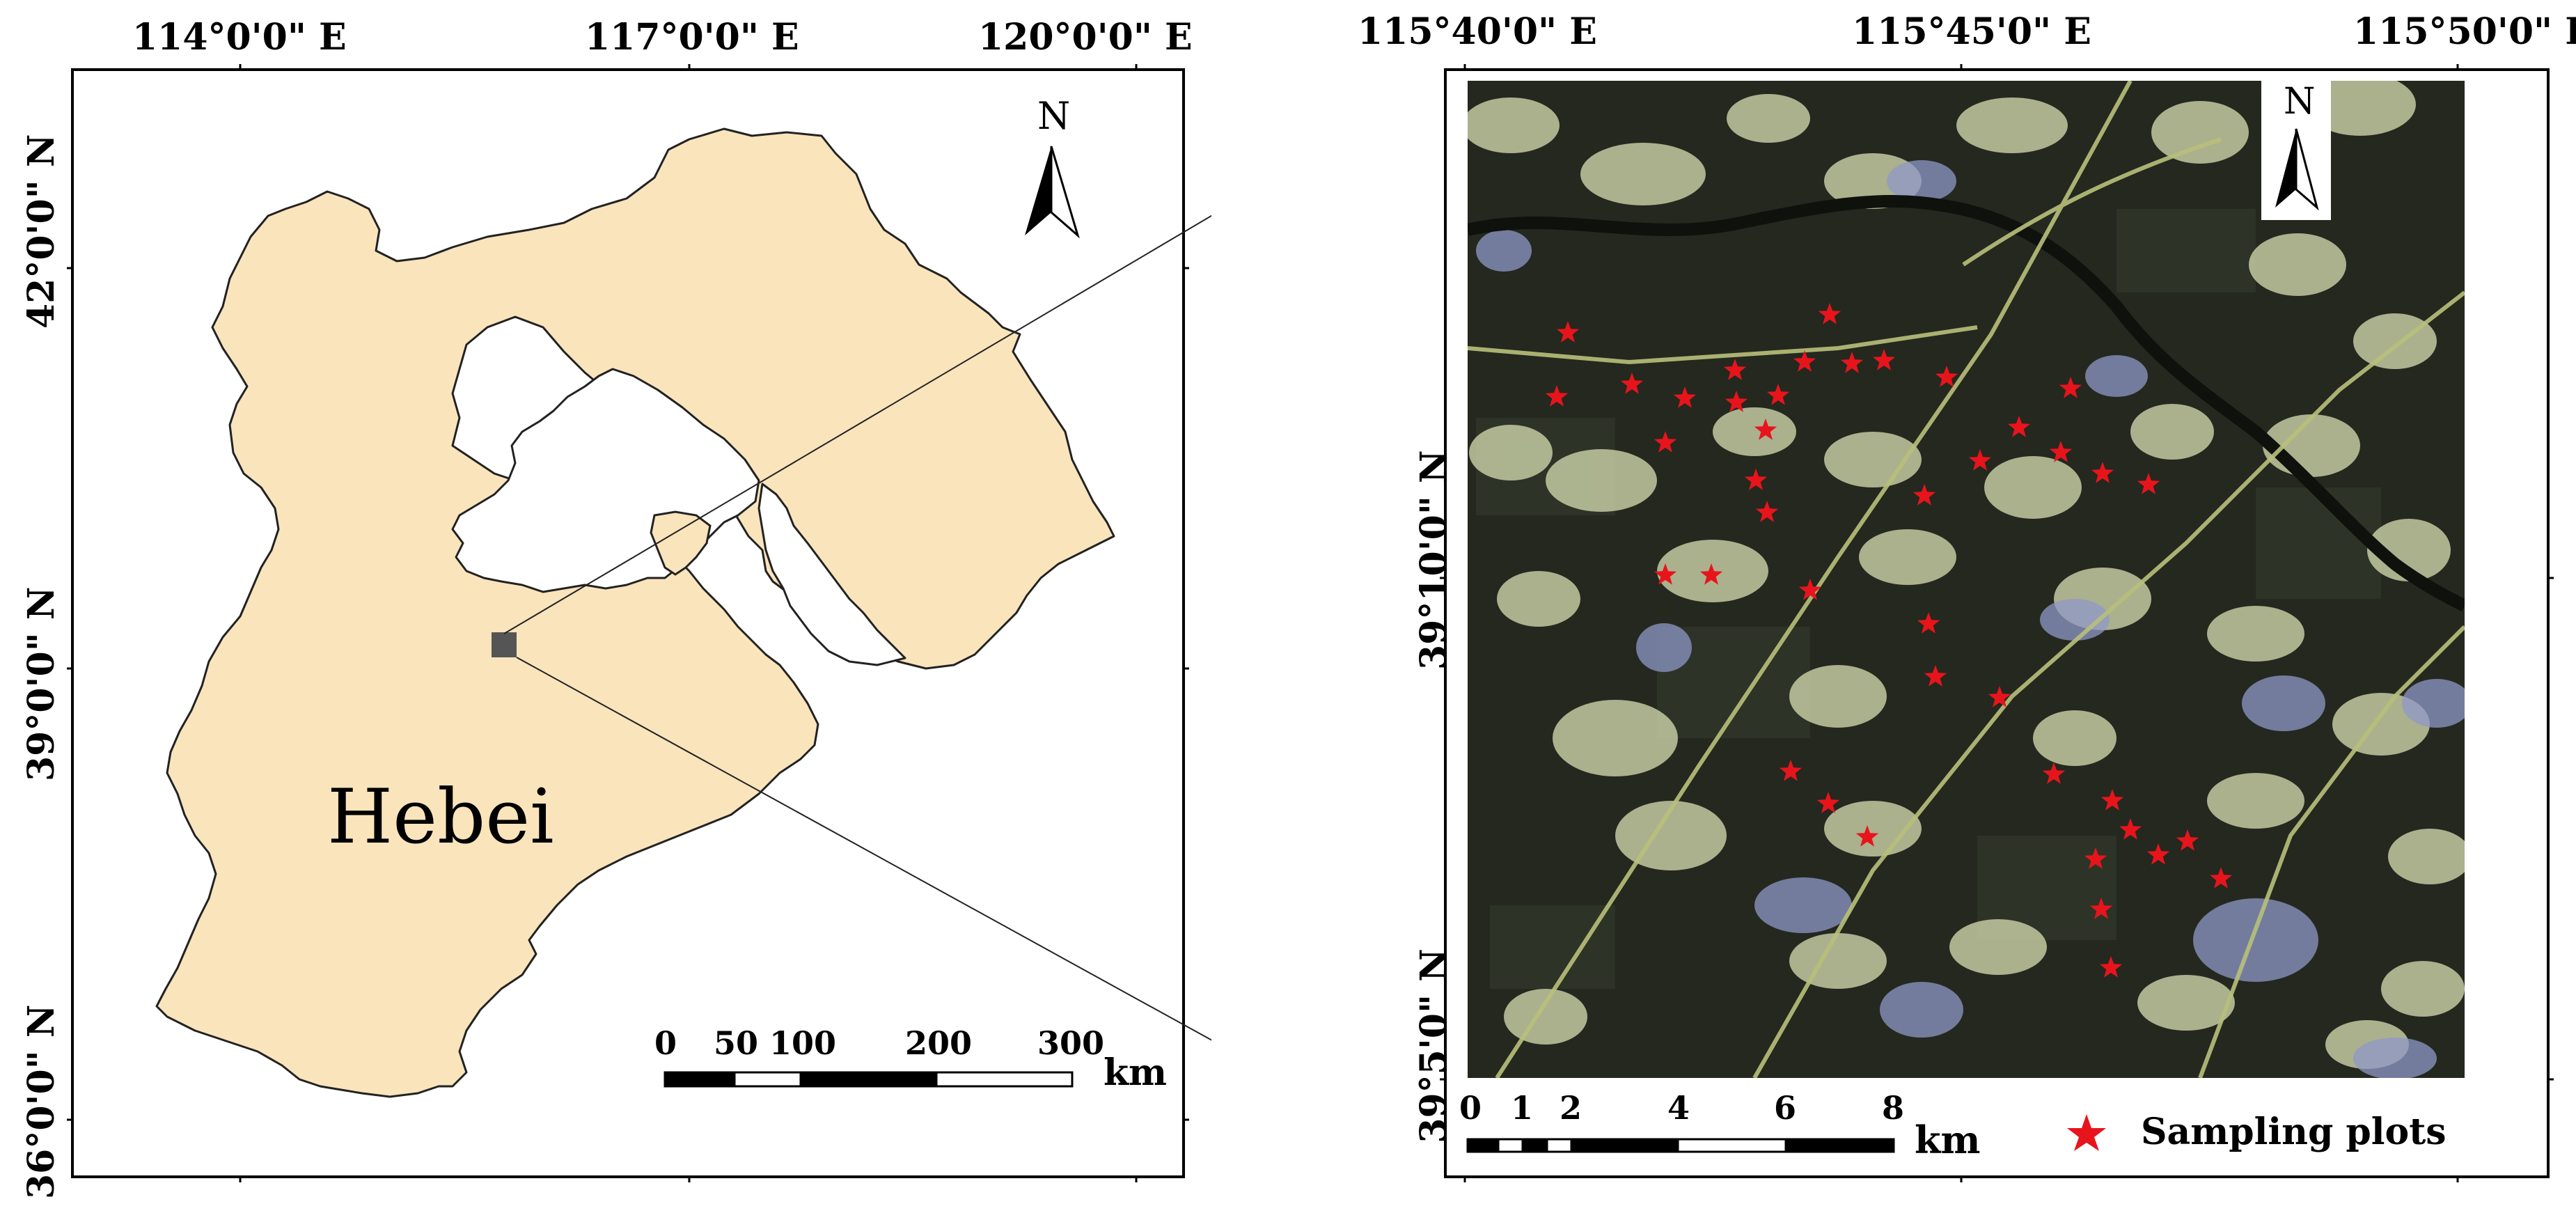 The height and width of the screenshot is (1220, 2576). I want to click on sanhe-enclave, so click(681, 543).